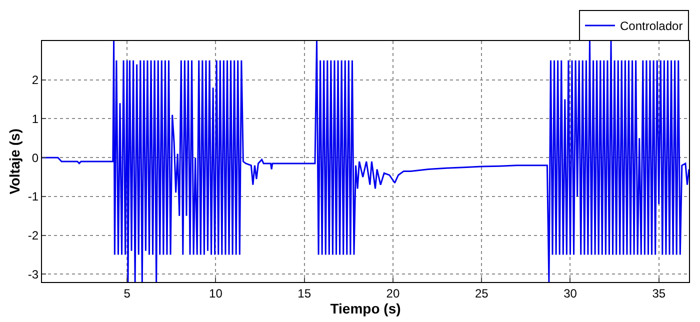 This screenshot has width=700, height=322. I want to click on x-tick-label: 20, so click(393, 293).